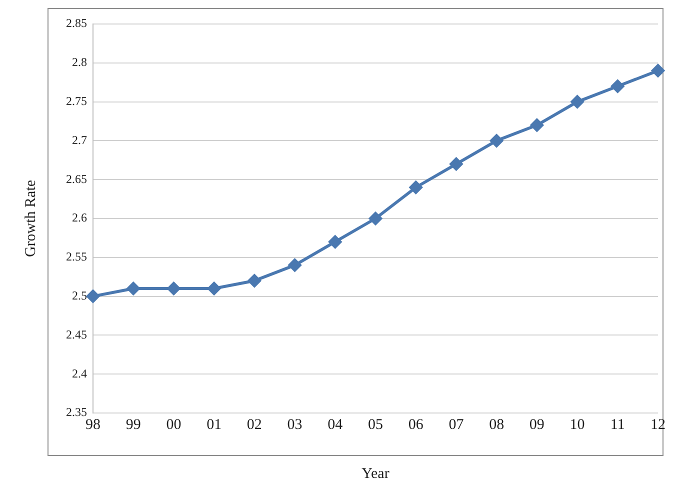 The height and width of the screenshot is (495, 684). What do you see at coordinates (79, 373) in the screenshot?
I see `y-tick-label: 2.4` at bounding box center [79, 373].